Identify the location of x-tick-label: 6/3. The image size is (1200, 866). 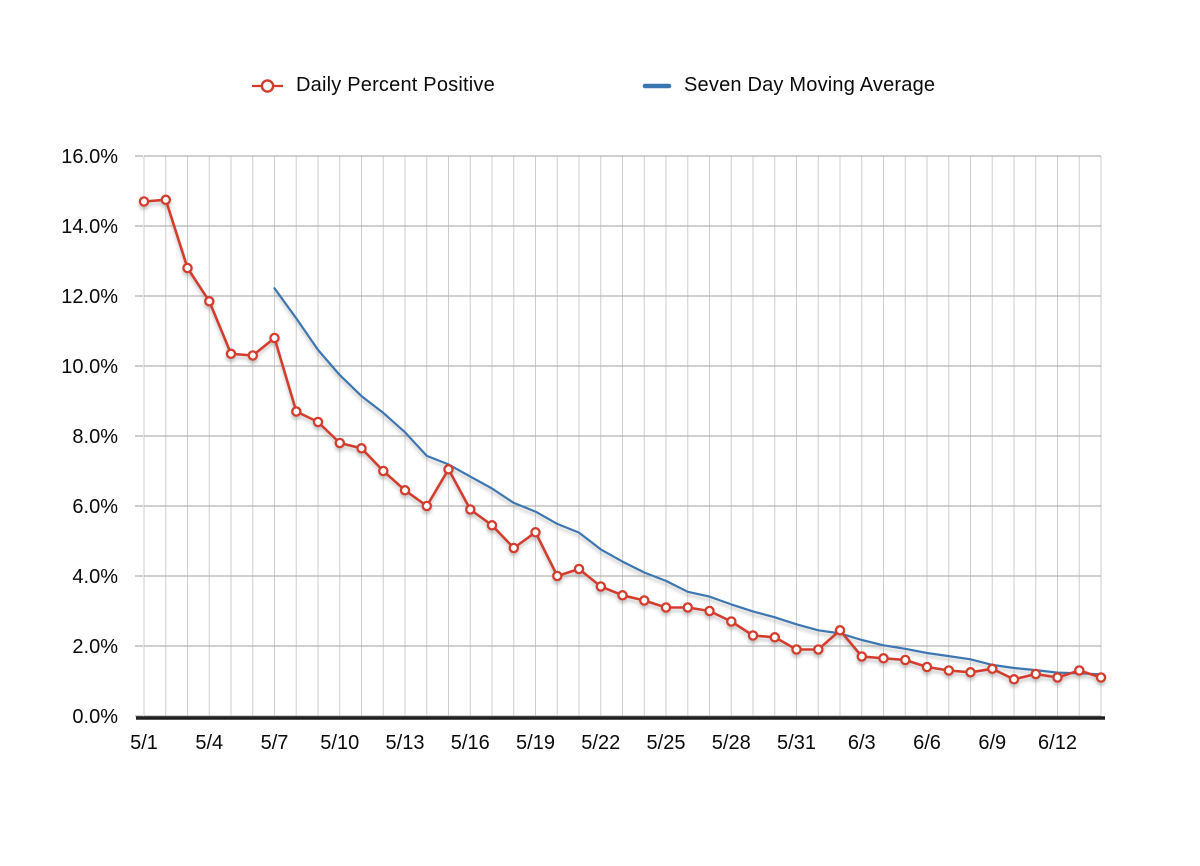
(862, 743).